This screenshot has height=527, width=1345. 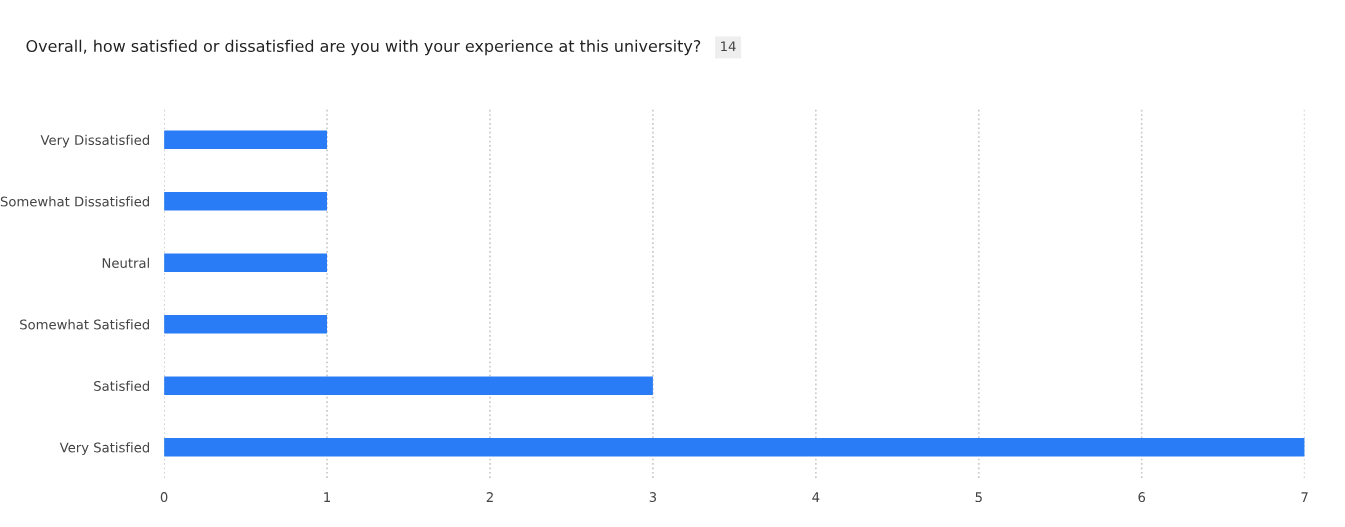 What do you see at coordinates (653, 497) in the screenshot?
I see `x-tick-label: 3` at bounding box center [653, 497].